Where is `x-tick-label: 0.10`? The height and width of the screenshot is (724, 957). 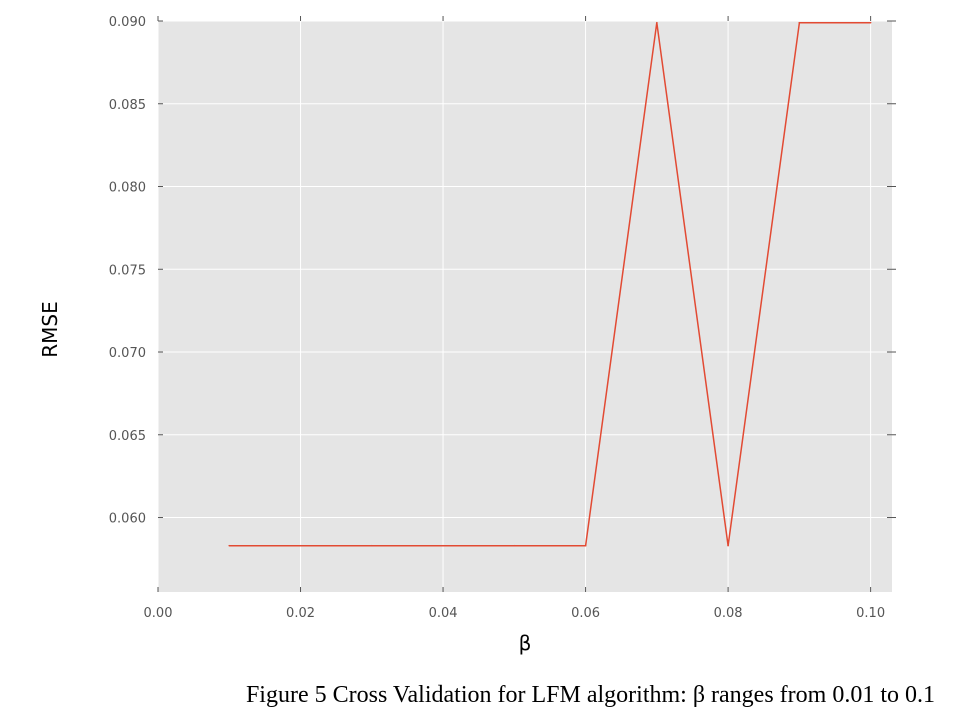 x-tick-label: 0.10 is located at coordinates (870, 613).